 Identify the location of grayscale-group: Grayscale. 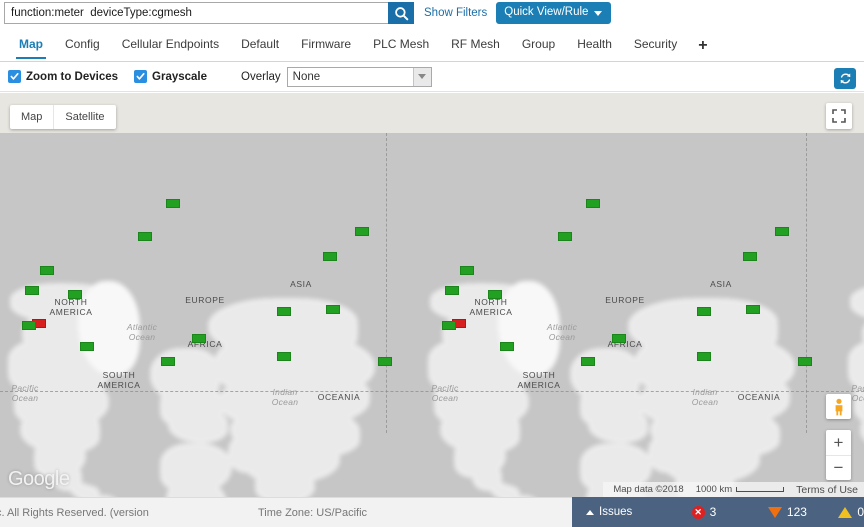
(170, 76).